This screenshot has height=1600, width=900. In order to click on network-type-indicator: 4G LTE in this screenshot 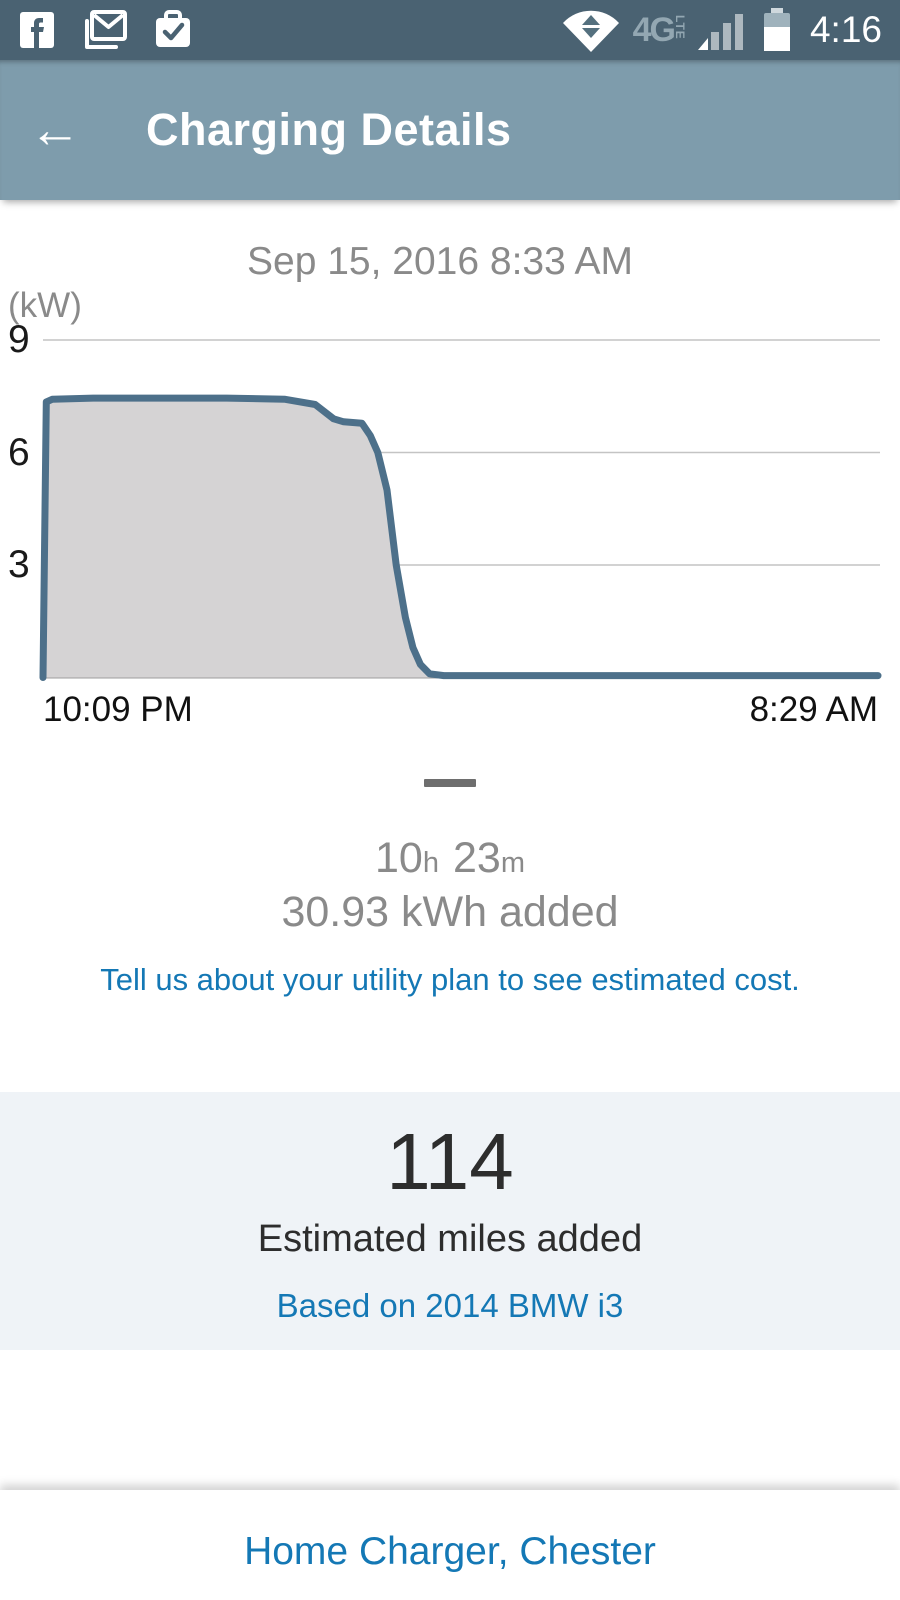, I will do `click(659, 30)`.